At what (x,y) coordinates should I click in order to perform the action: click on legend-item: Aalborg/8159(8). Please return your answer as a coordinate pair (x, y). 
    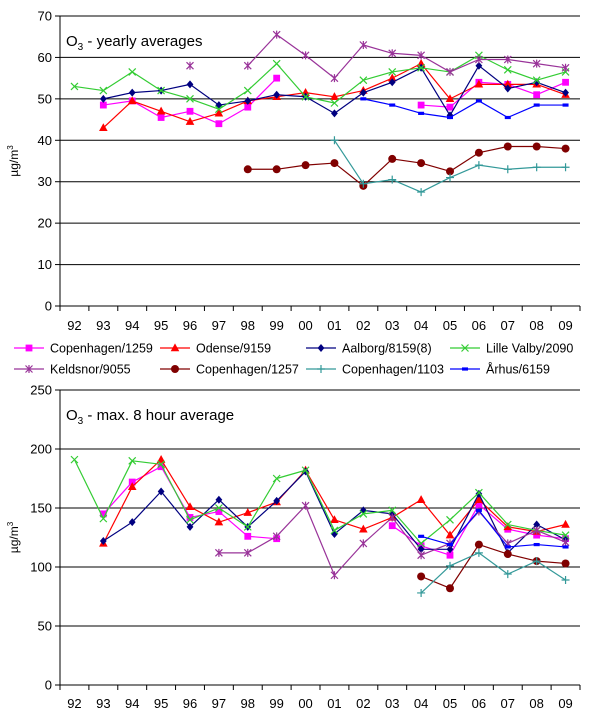
    Looking at the image, I should click on (369, 349).